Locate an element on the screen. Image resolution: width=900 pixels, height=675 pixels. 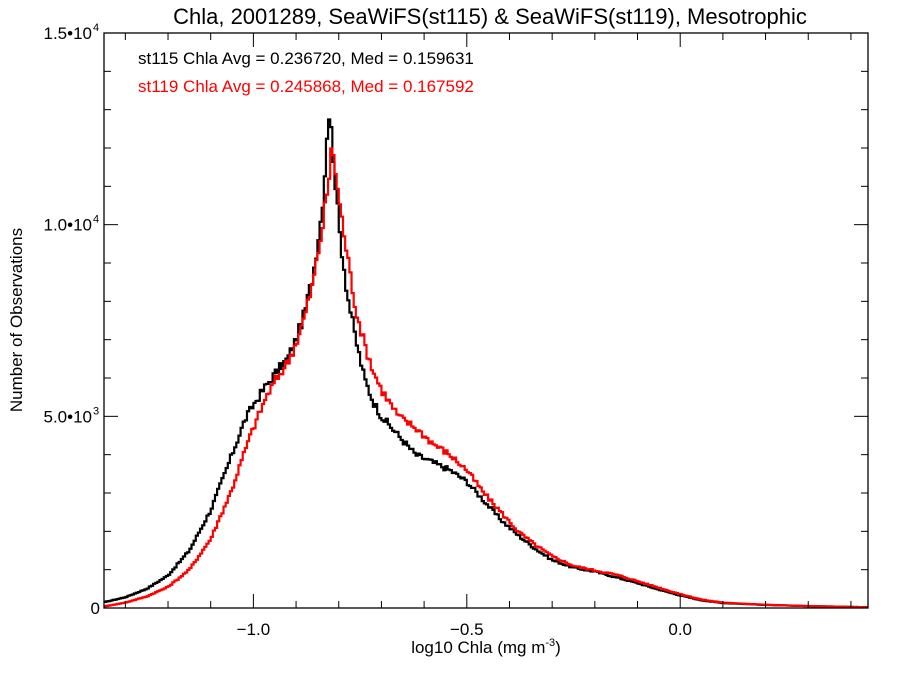
y-axis-label: Number of Observations is located at coordinates (16, 320).